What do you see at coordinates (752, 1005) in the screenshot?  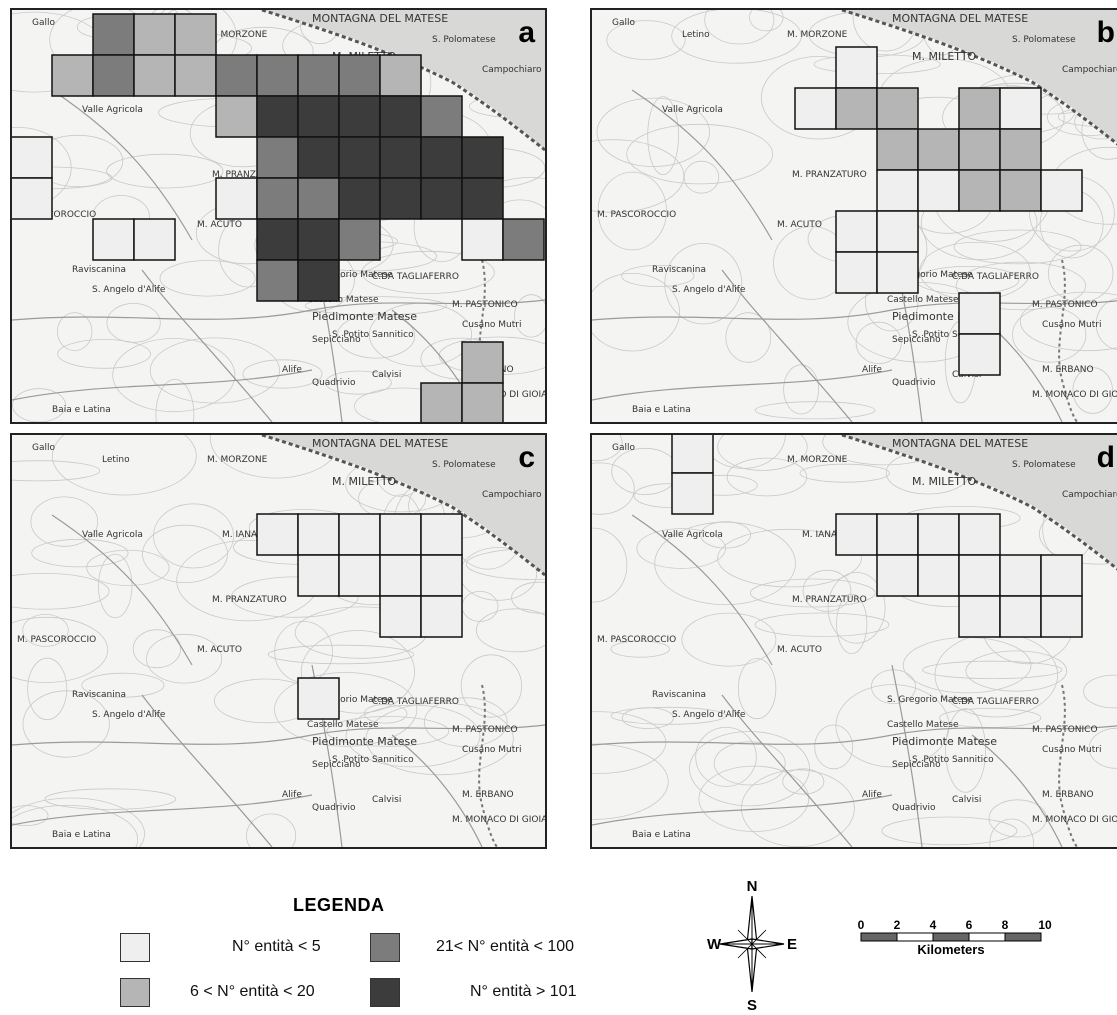 I see `compass-s: S` at bounding box center [752, 1005].